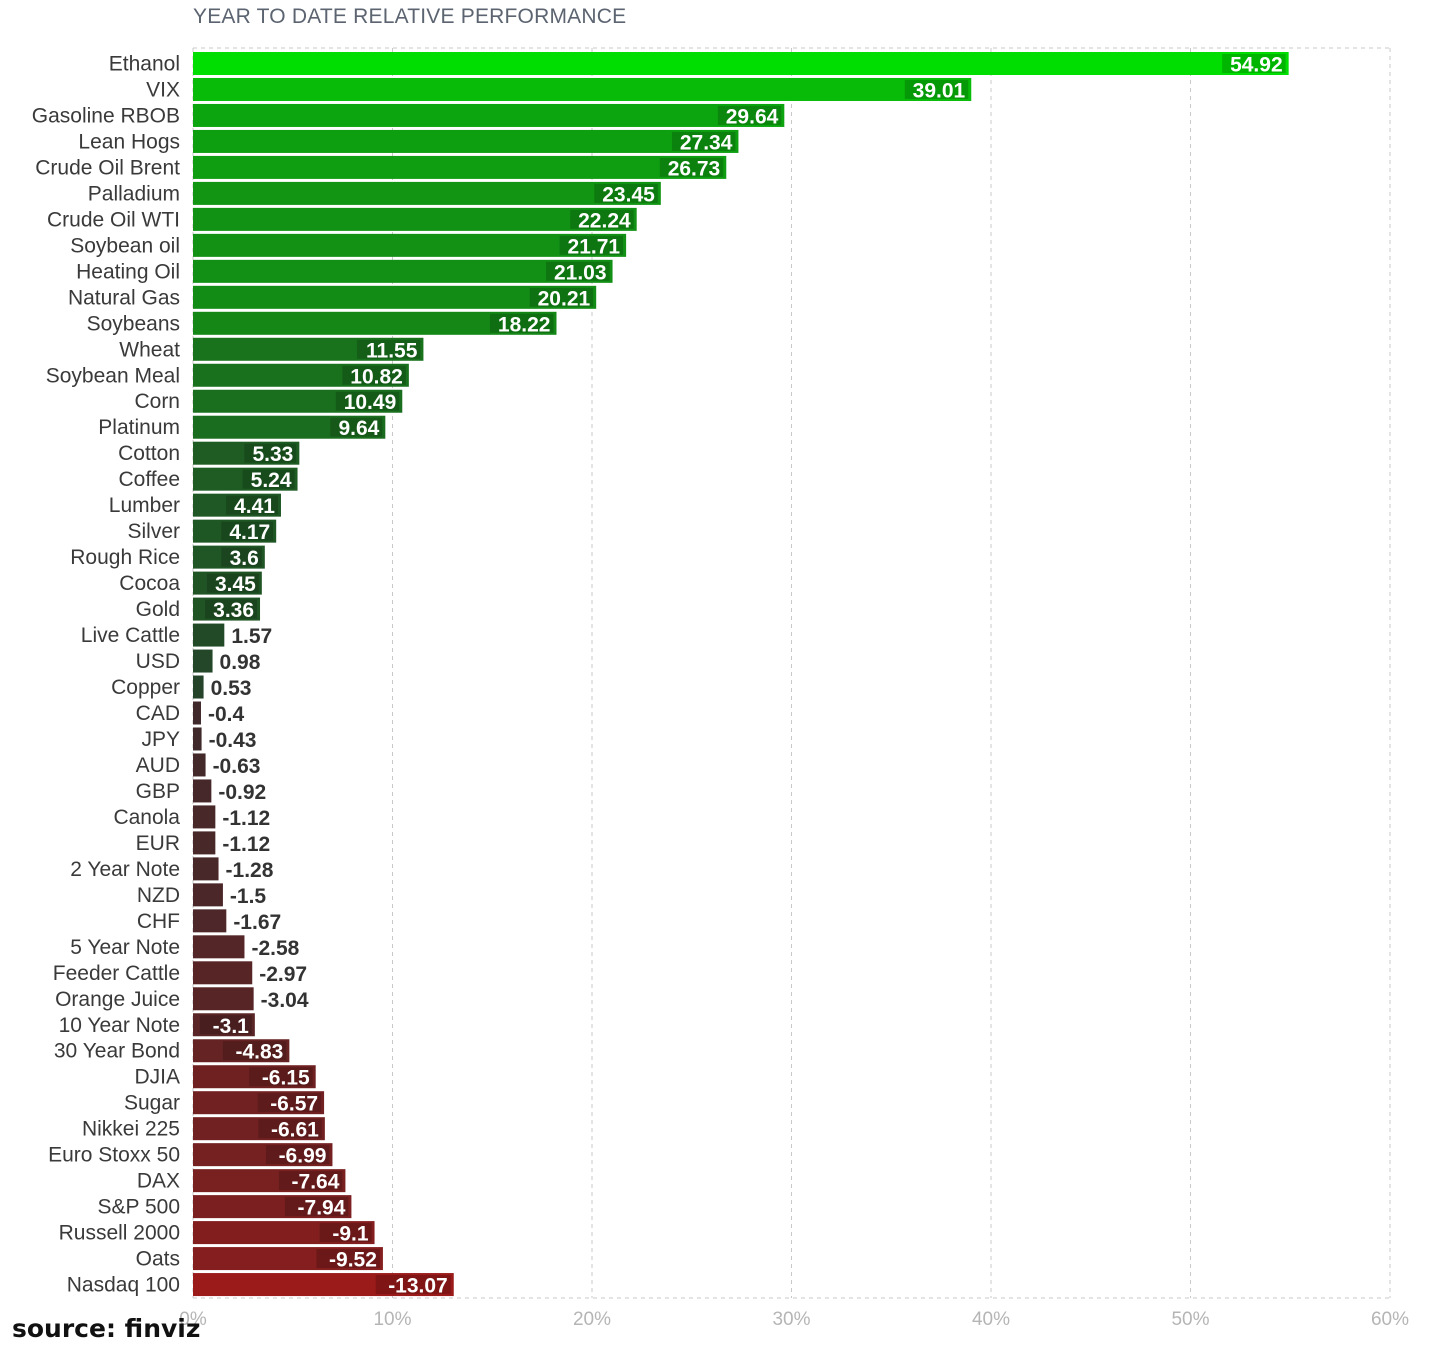  I want to click on category-label: Cotton, so click(149, 453).